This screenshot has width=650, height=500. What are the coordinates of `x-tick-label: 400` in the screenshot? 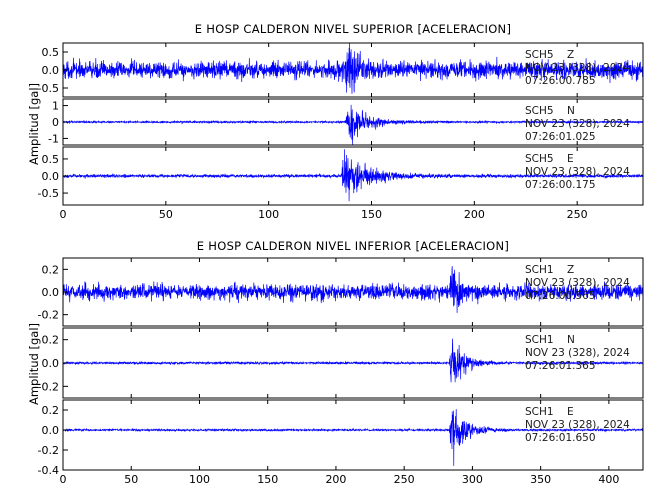 It's located at (608, 479).